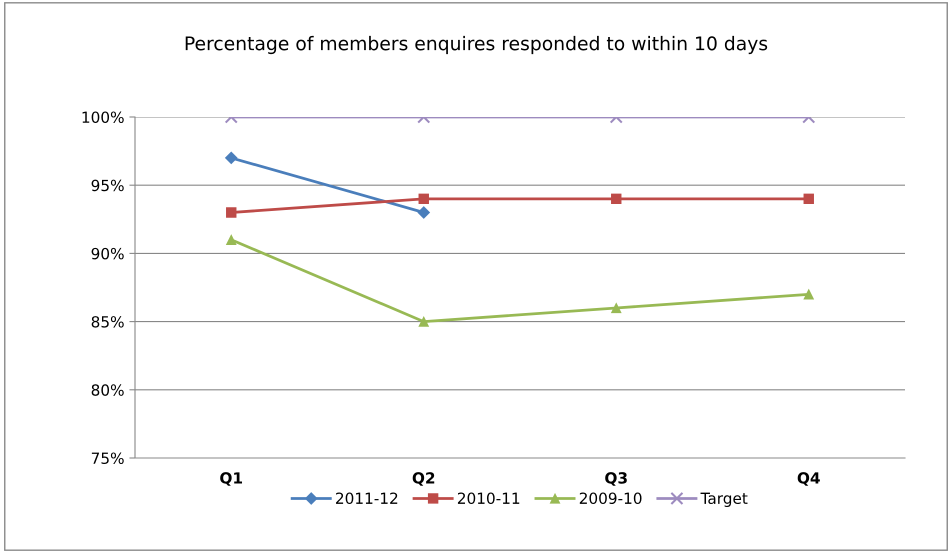  I want to click on x-tick-label: Q4, so click(809, 479).